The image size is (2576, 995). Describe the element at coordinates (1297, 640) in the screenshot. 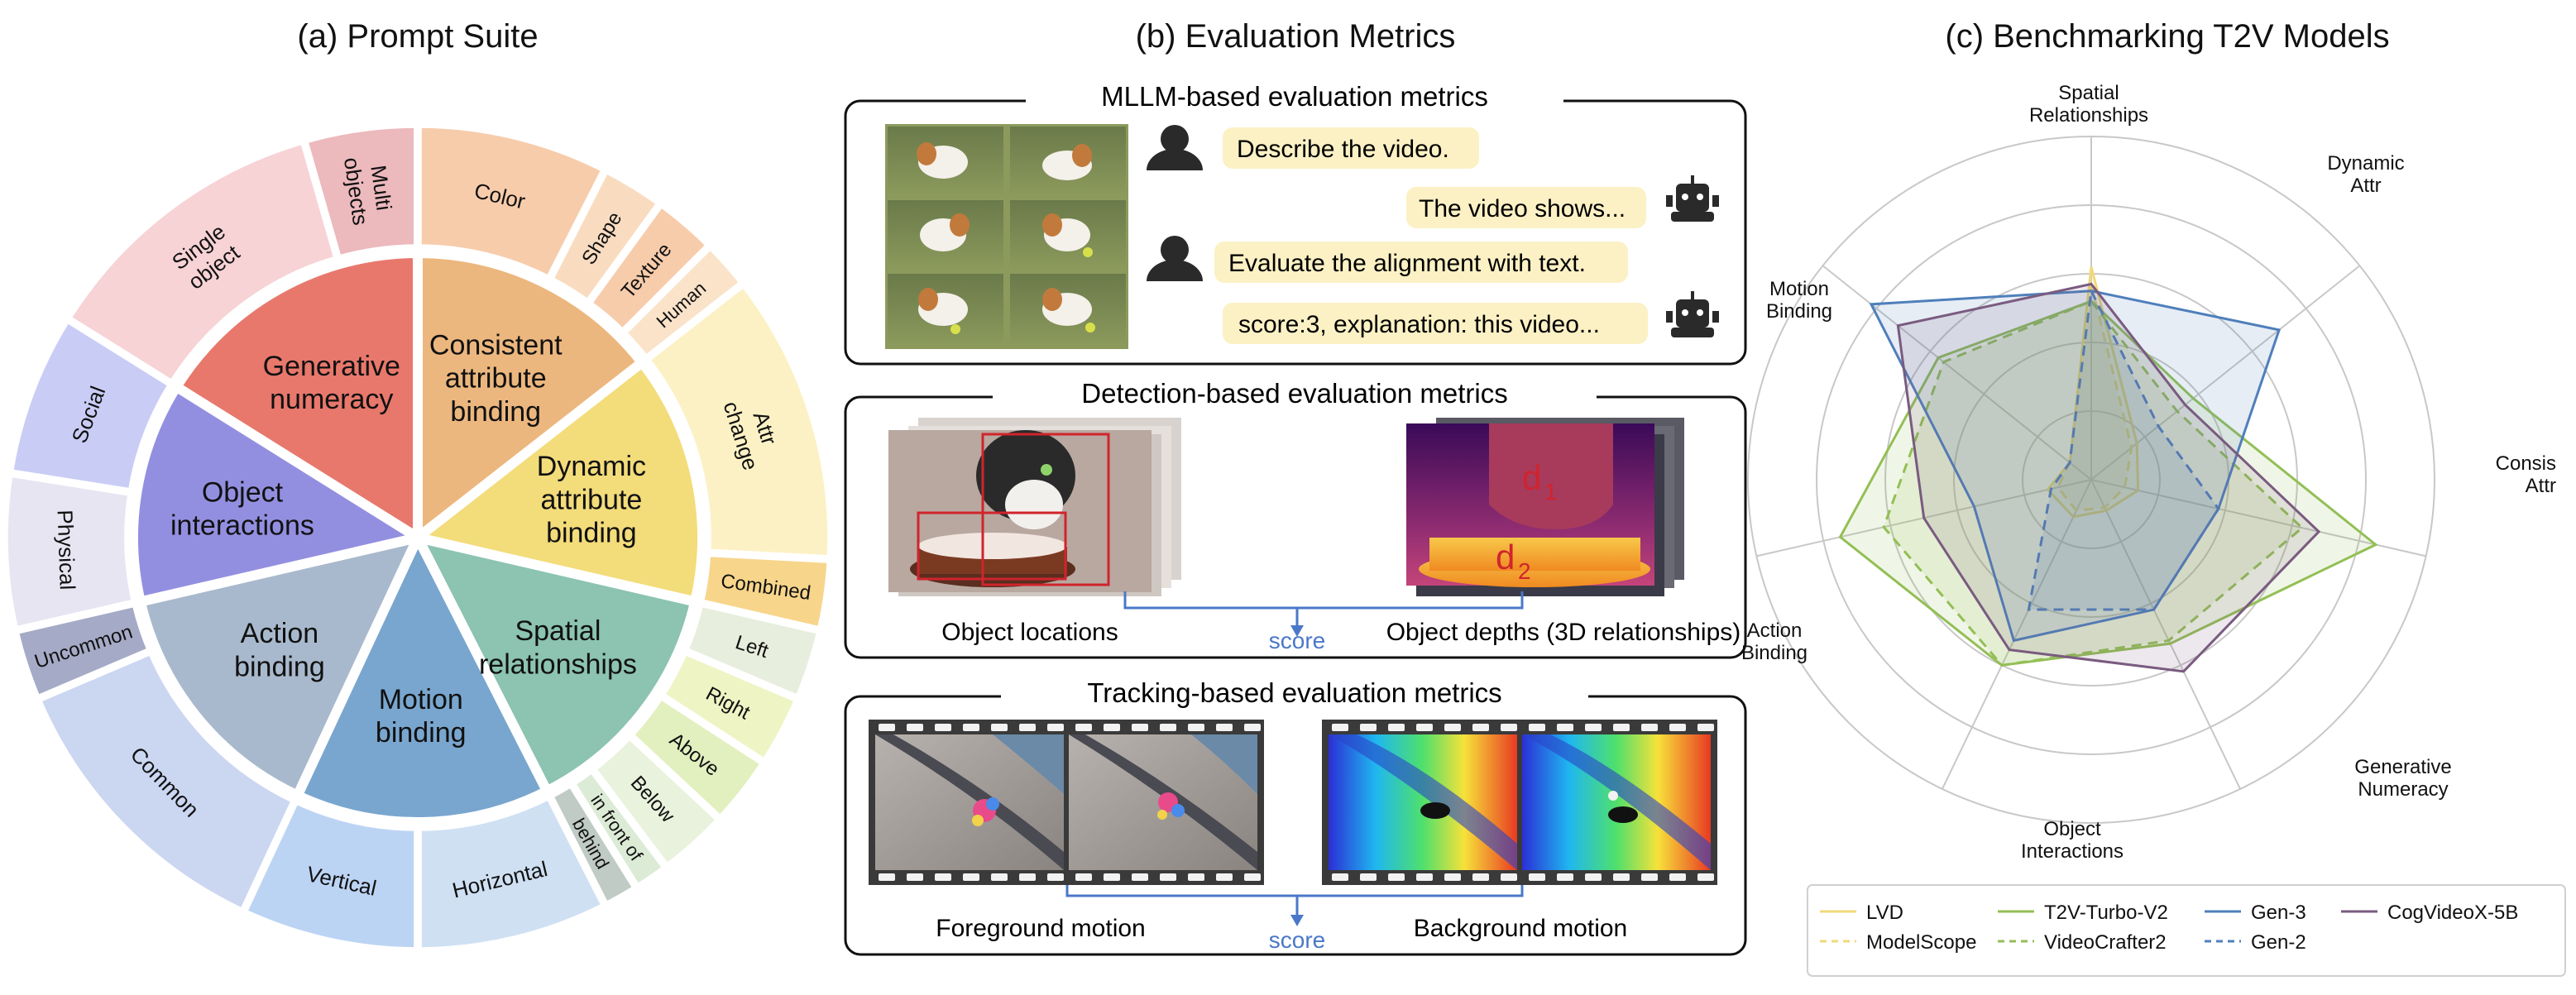

I see `detection-score-label: score` at that location.